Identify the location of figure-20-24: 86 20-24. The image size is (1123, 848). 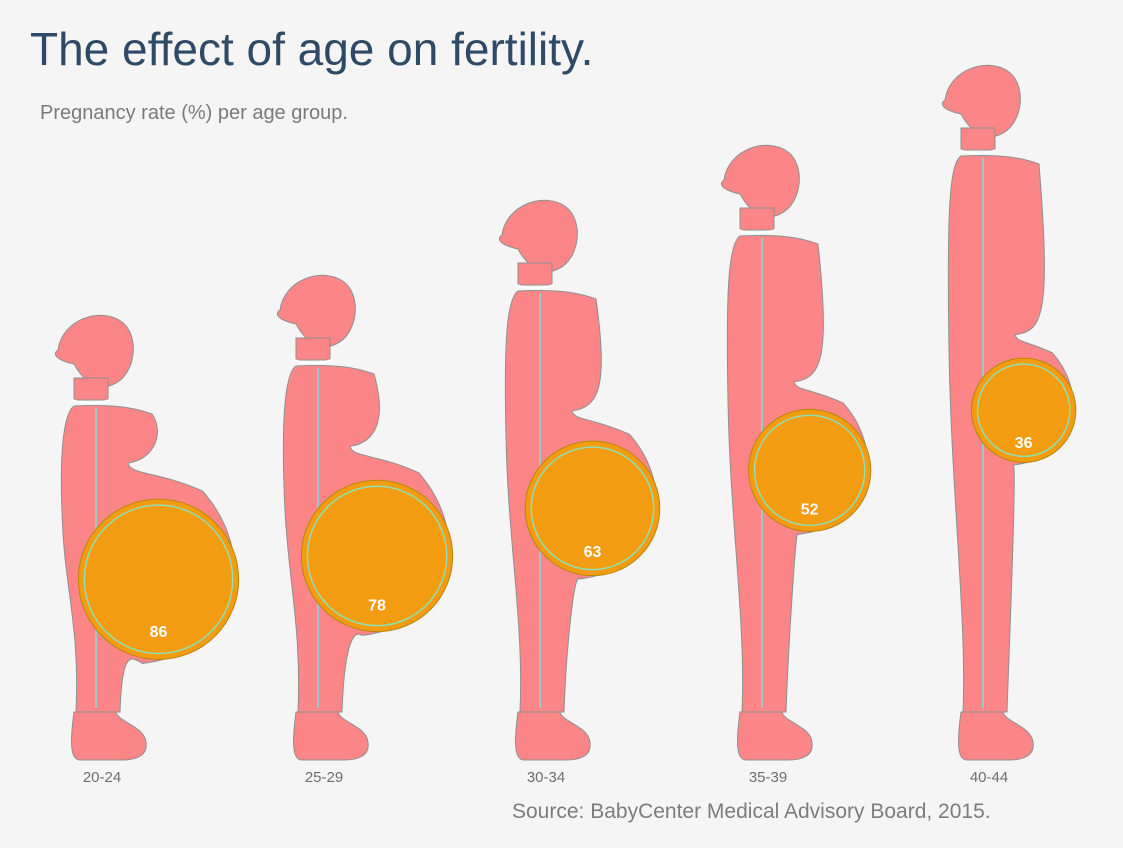
(147, 550).